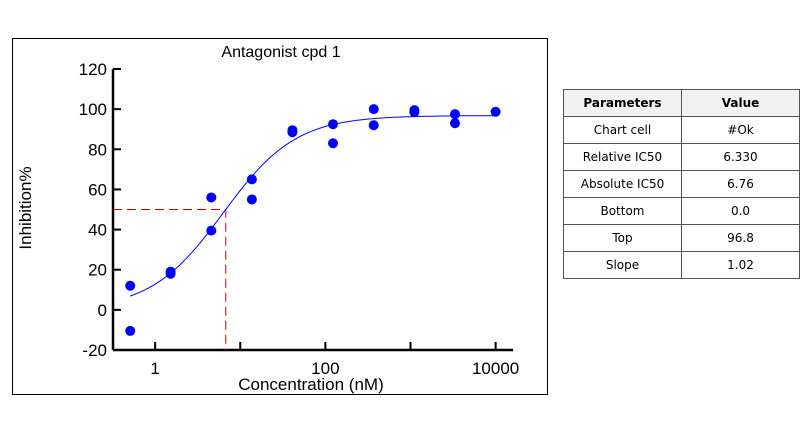 The height and width of the screenshot is (447, 811). I want to click on x-tick-label: 1, so click(154, 368).